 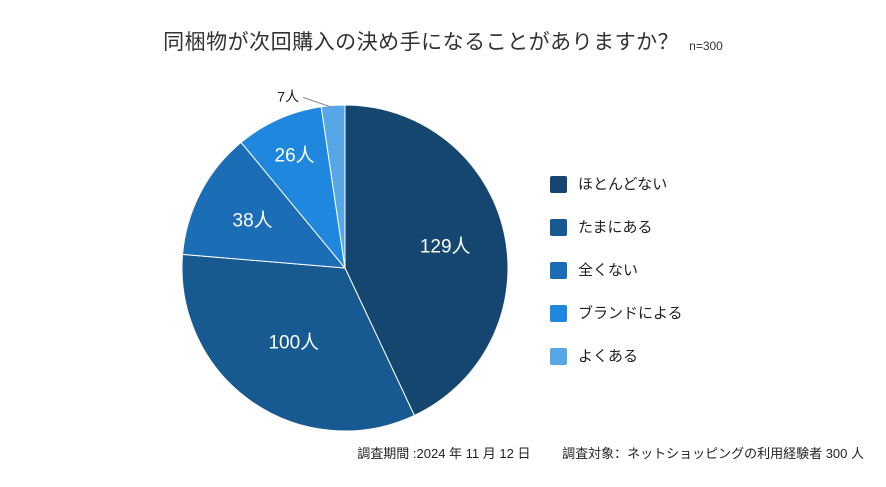 What do you see at coordinates (630, 313) in the screenshot?
I see `legend-label-4: ブランドによる` at bounding box center [630, 313].